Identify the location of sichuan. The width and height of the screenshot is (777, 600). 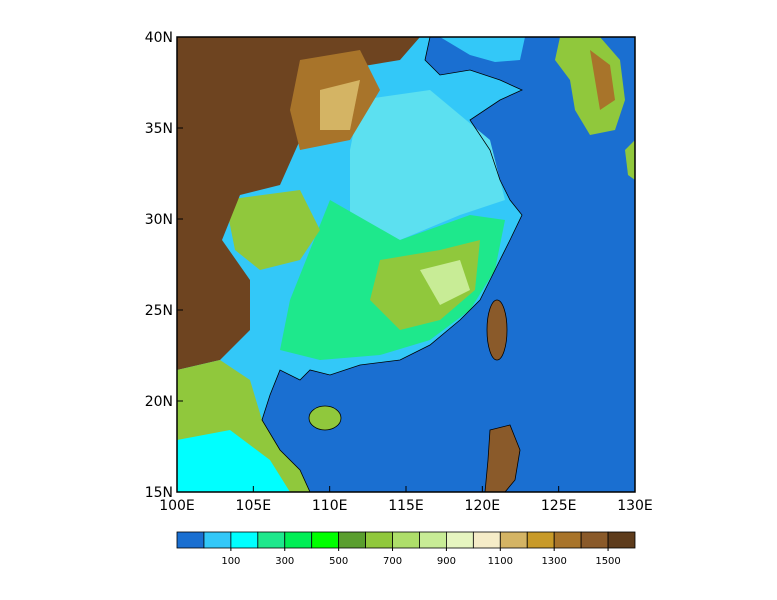
(272, 230).